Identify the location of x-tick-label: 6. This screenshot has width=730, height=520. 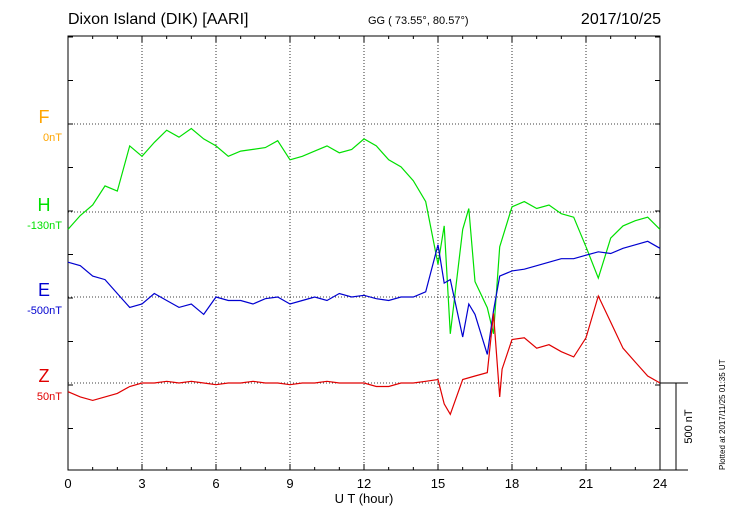
(215, 483).